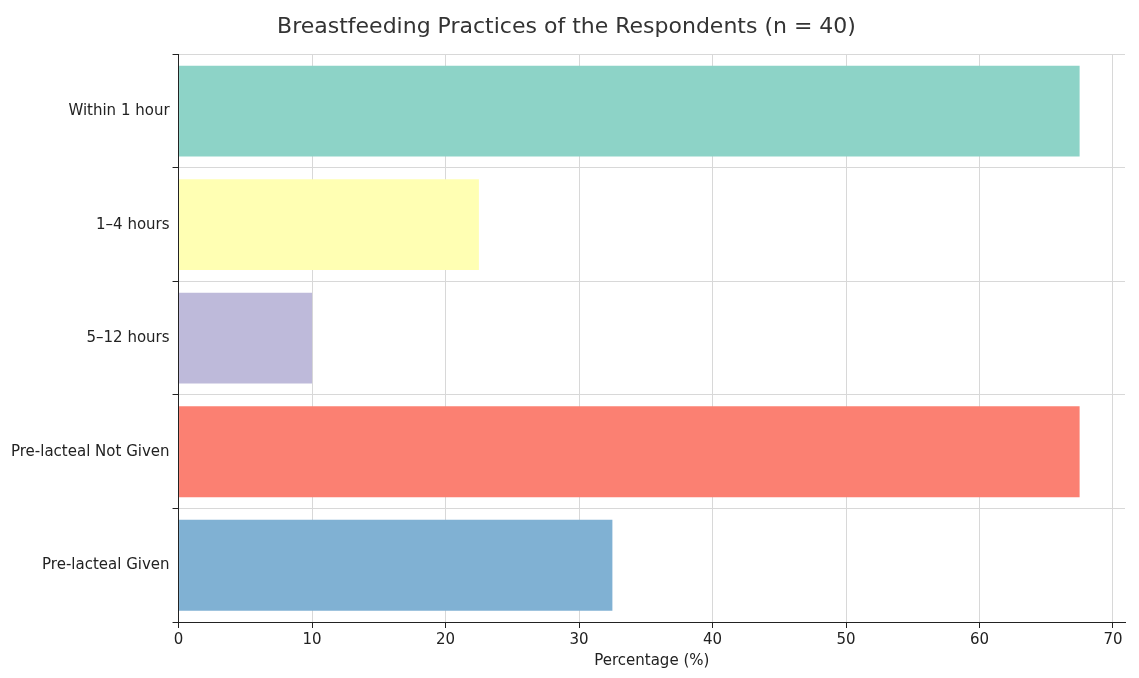  I want to click on x-tick-label: 10, so click(312, 638).